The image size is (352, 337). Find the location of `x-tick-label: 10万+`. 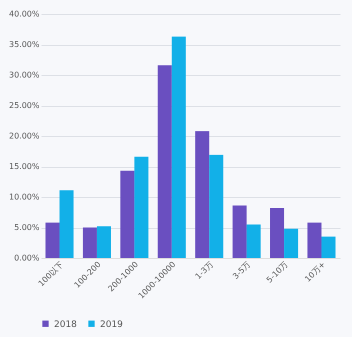

x-tick-label: 10万+ is located at coordinates (315, 272).